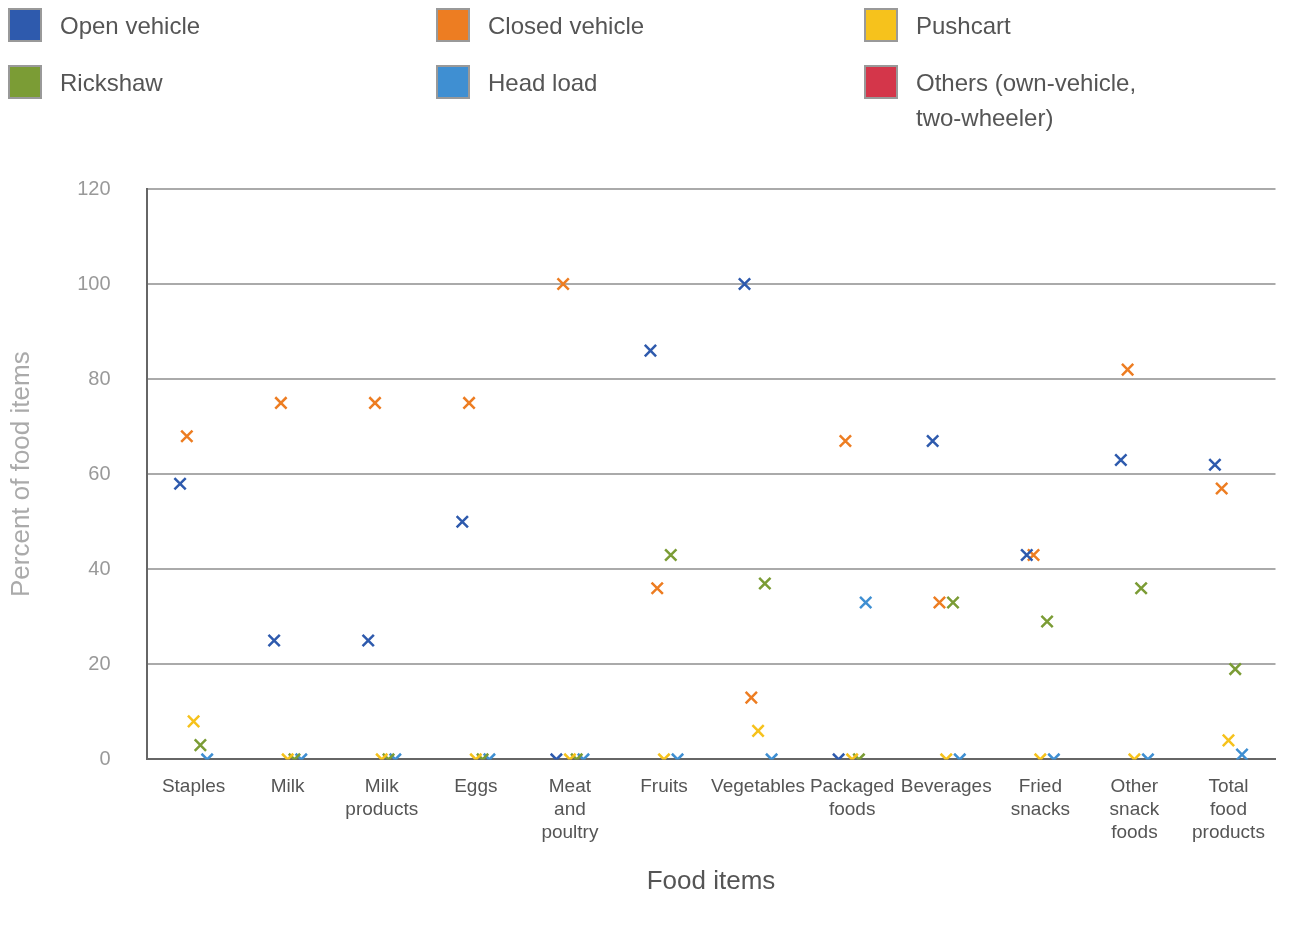 The width and height of the screenshot is (1292, 941). I want to click on y-tick-label: 0, so click(105, 757).